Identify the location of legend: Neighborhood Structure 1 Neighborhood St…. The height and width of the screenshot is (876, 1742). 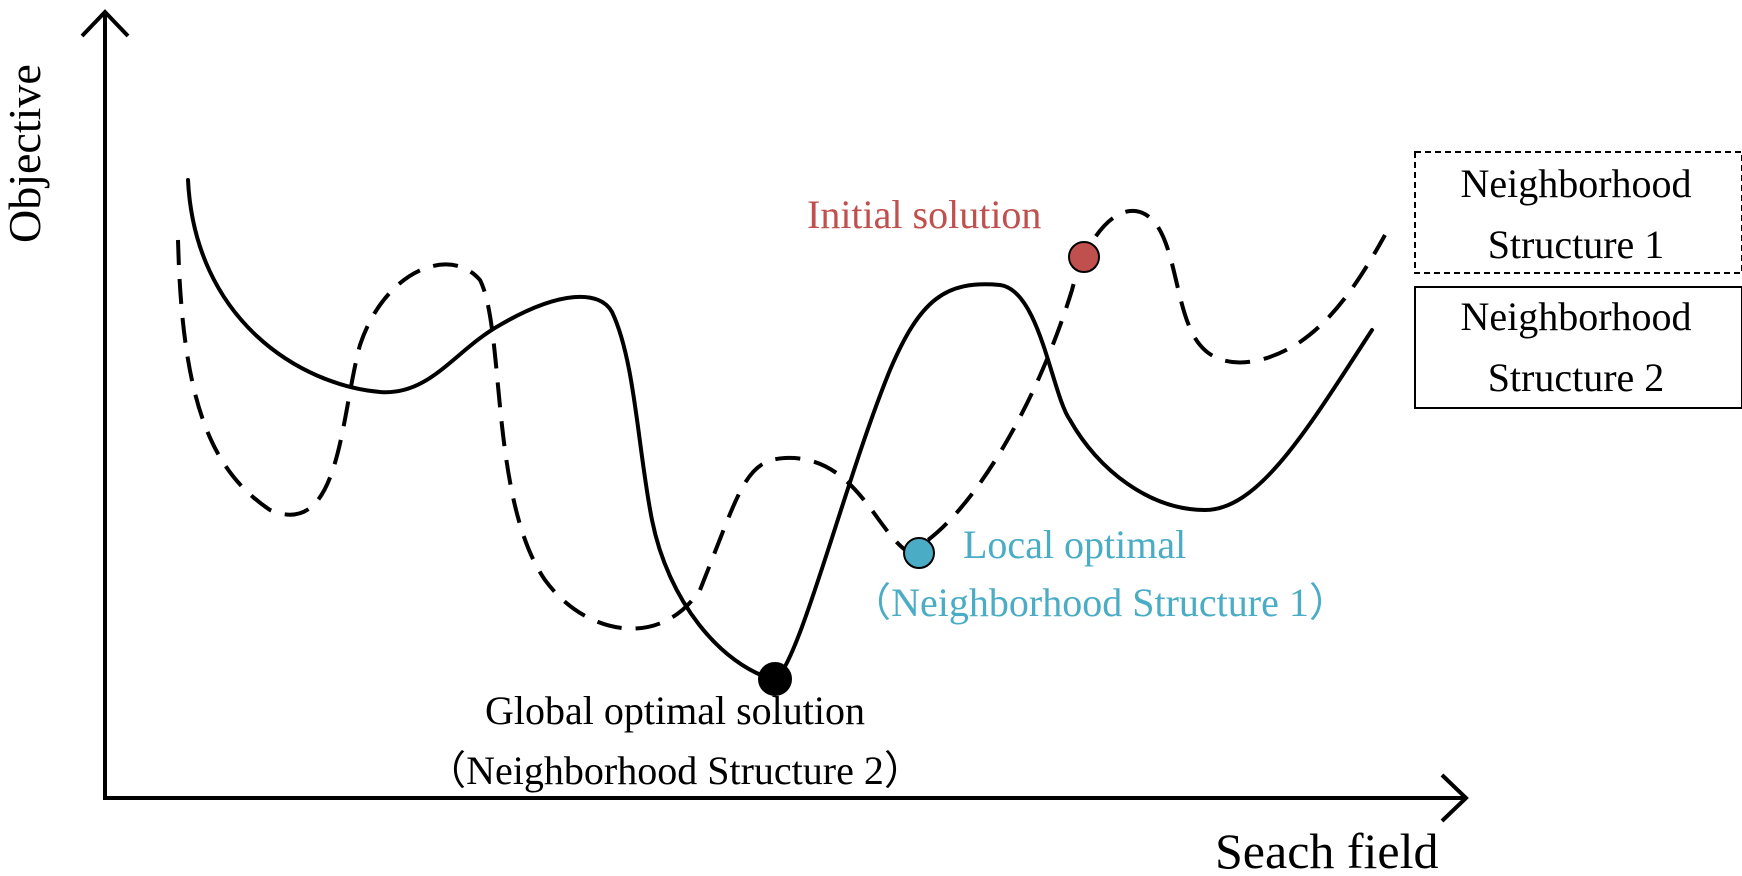
(1578, 280).